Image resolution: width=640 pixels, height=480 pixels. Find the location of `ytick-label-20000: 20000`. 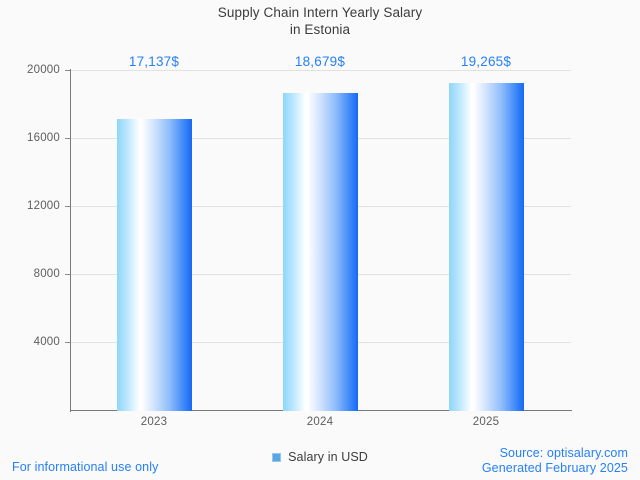

ytick-label-20000: 20000 is located at coordinates (43, 70).